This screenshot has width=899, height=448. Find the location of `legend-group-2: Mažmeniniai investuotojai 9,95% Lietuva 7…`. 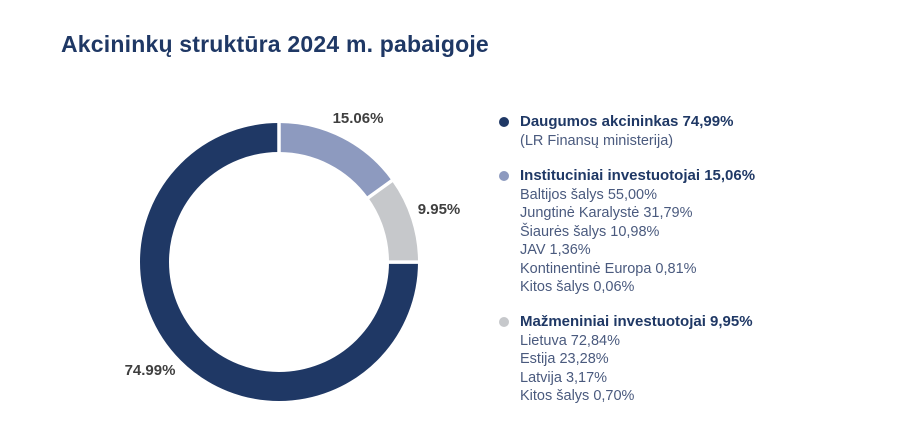

legend-group-2: Mažmeniniai investuotojai 9,95% Lietuva 7… is located at coordinates (684, 359).